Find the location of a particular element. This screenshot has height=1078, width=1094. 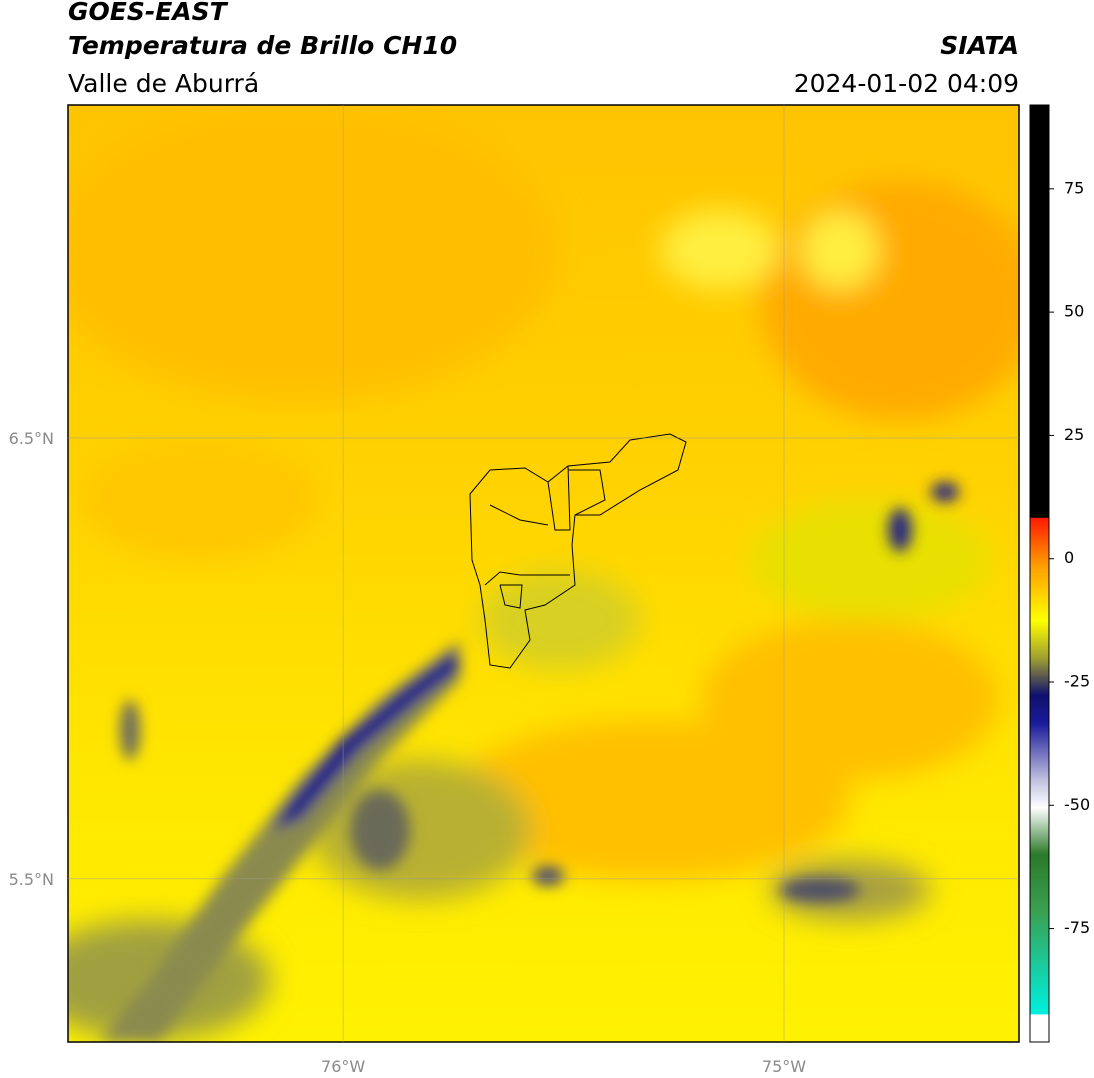

colorbar-tick-label: -75 is located at coordinates (1077, 927).